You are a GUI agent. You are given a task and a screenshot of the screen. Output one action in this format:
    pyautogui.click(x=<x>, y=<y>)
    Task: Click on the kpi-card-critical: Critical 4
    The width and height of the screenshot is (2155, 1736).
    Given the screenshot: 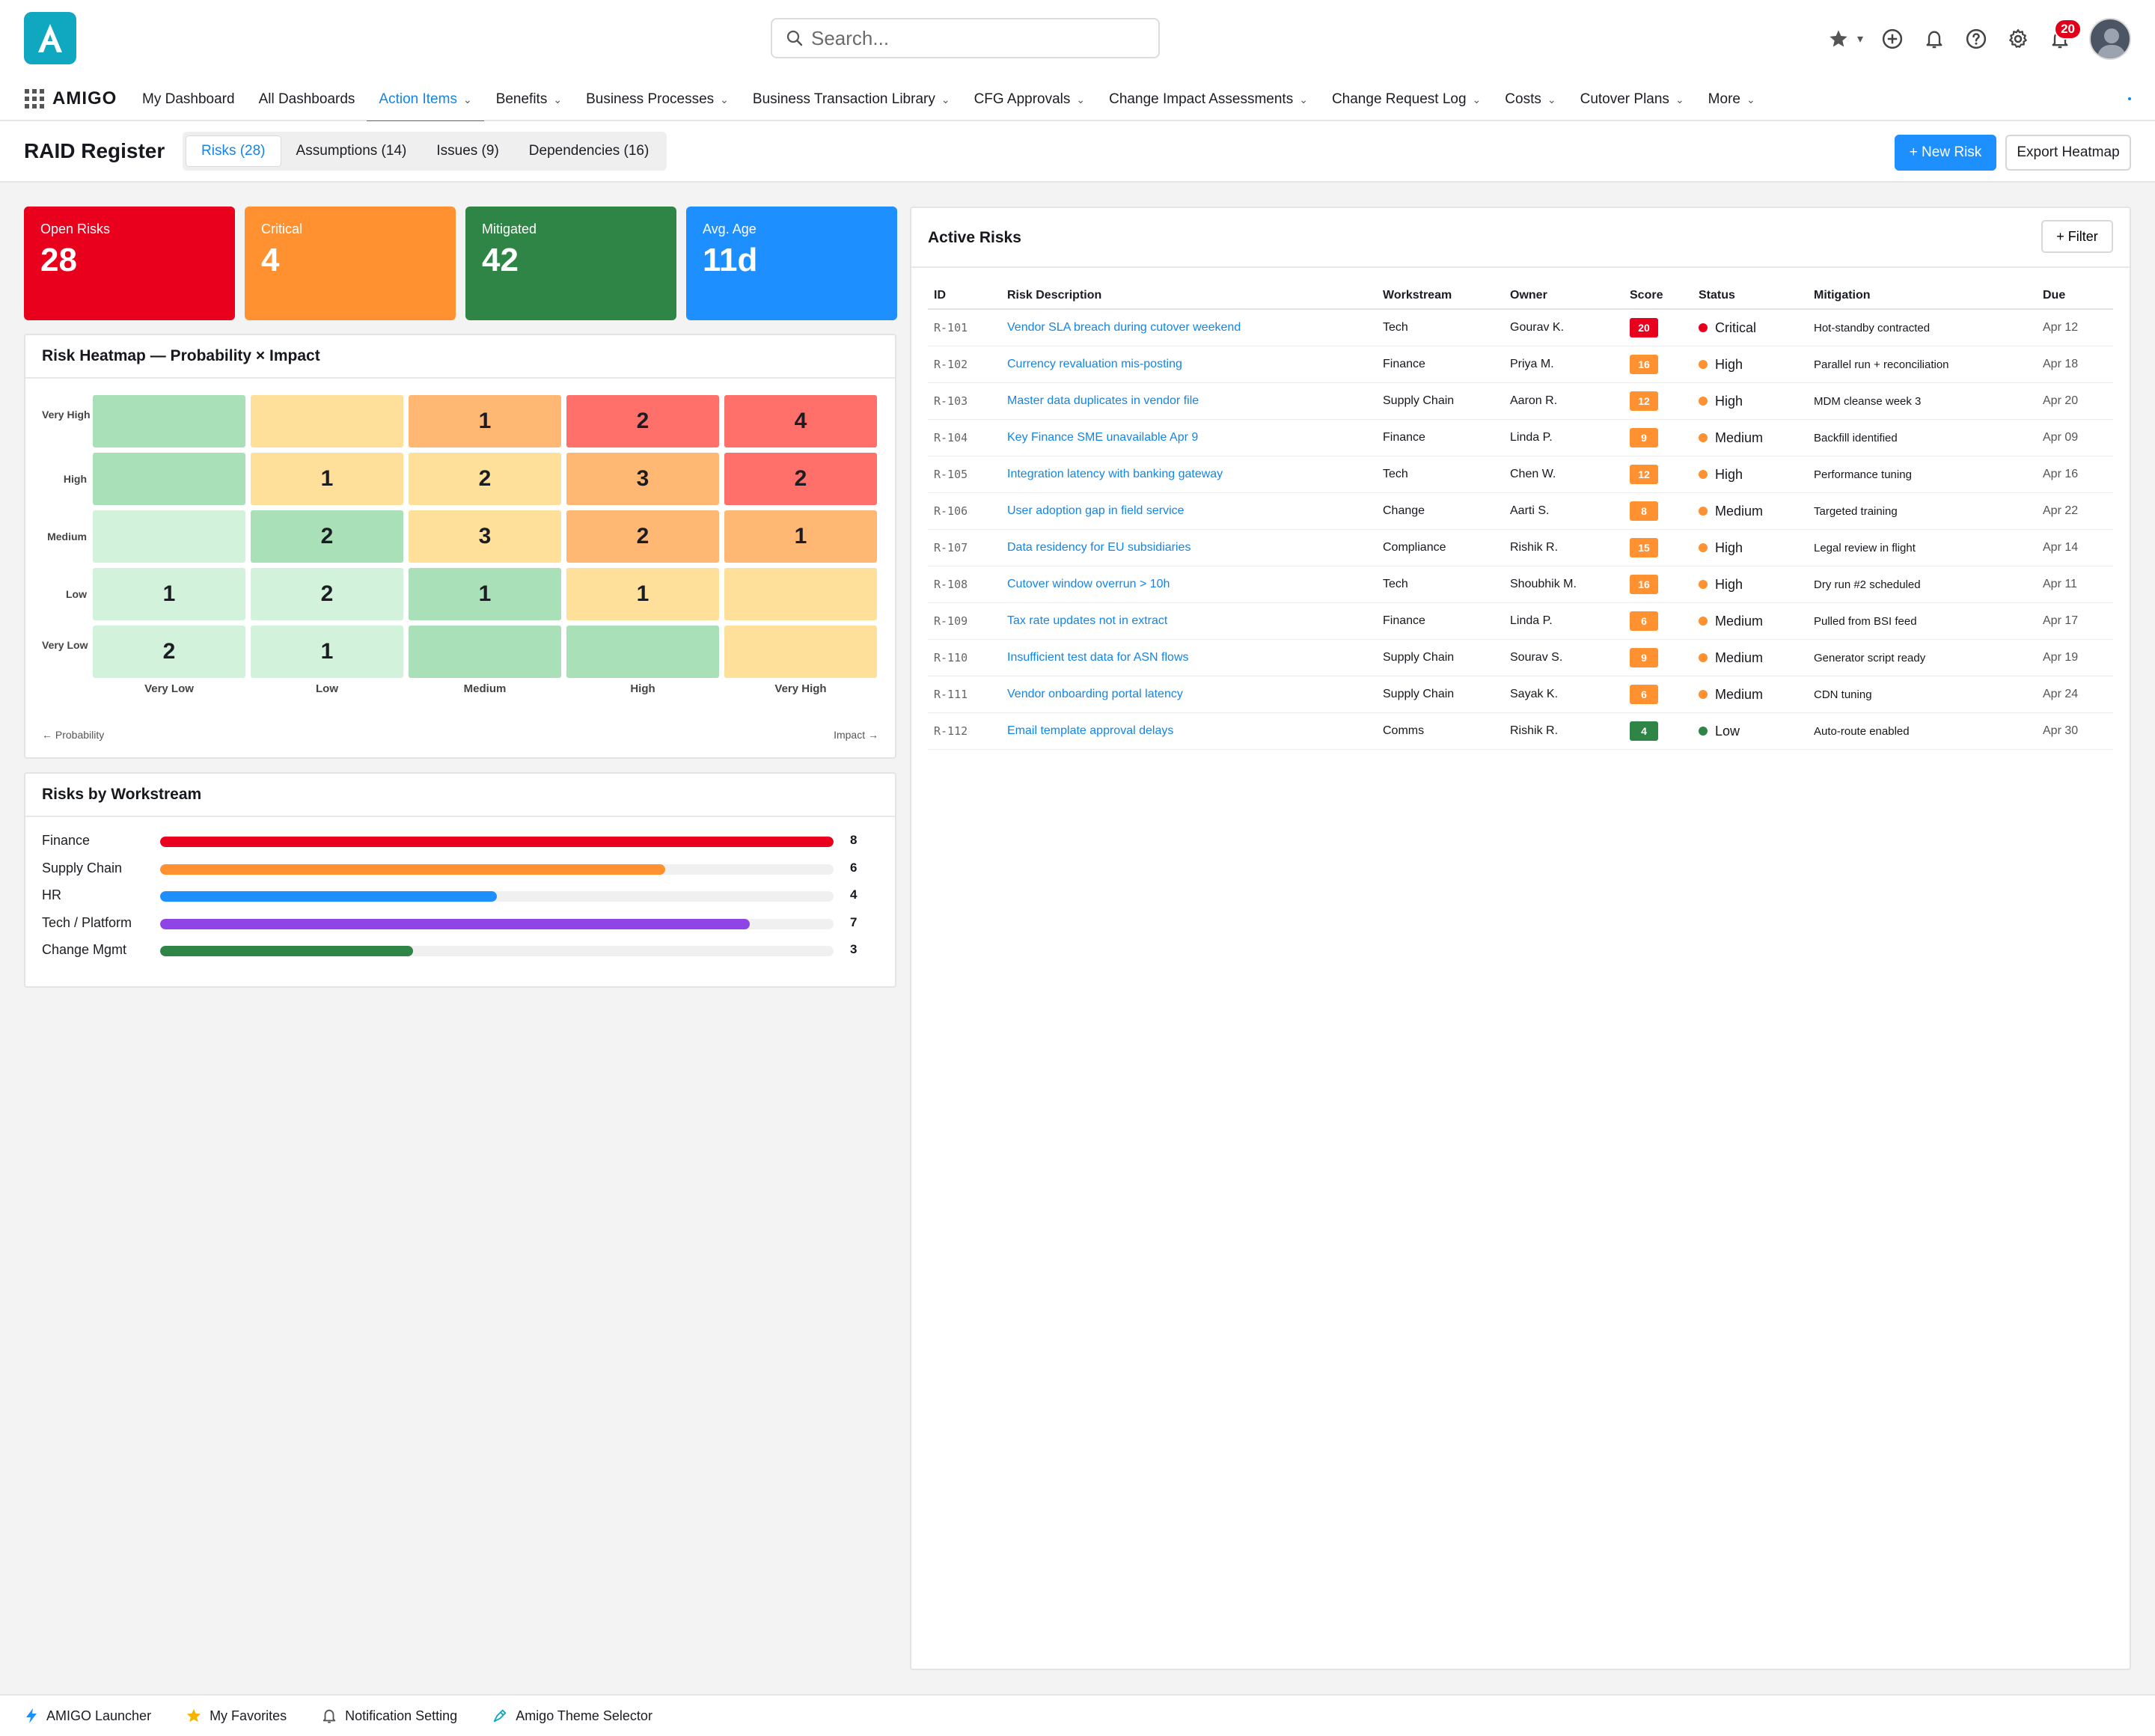 What is the action you would take?
    pyautogui.click(x=350, y=264)
    